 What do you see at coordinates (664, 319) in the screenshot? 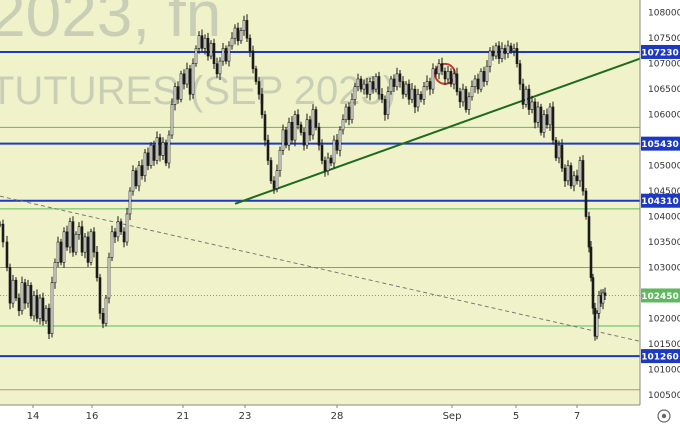
I see `y-tick-label: 102000` at bounding box center [664, 319].